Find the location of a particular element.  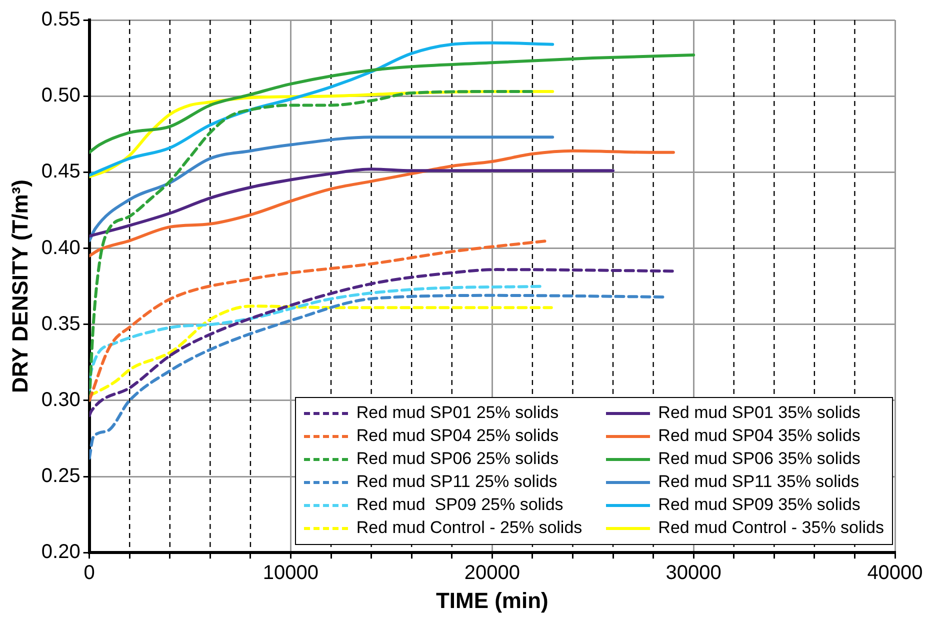

y-tick-label: 0.55 is located at coordinates (60, 19).